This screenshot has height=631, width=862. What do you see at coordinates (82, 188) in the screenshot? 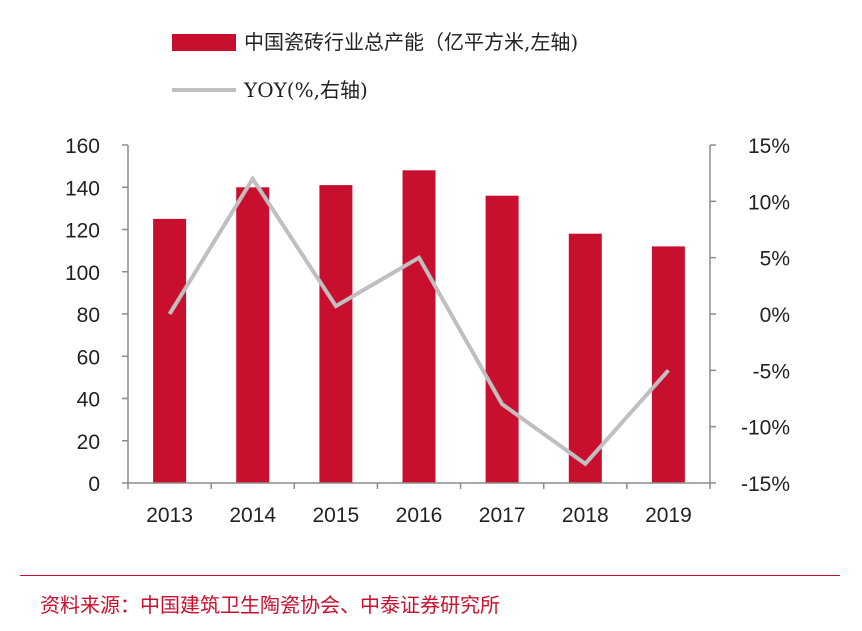
I see `left-tick-label: 140` at bounding box center [82, 188].